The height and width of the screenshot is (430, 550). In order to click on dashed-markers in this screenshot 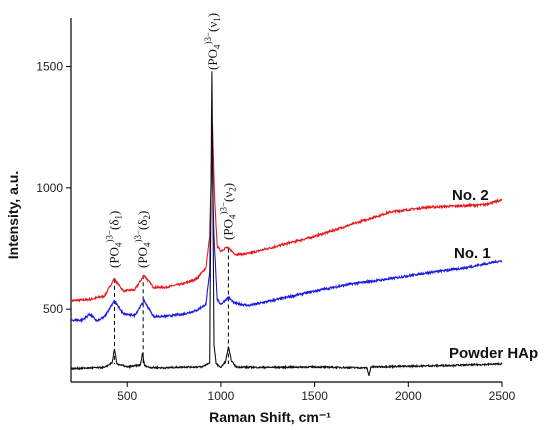, I will do `click(171, 306)`.